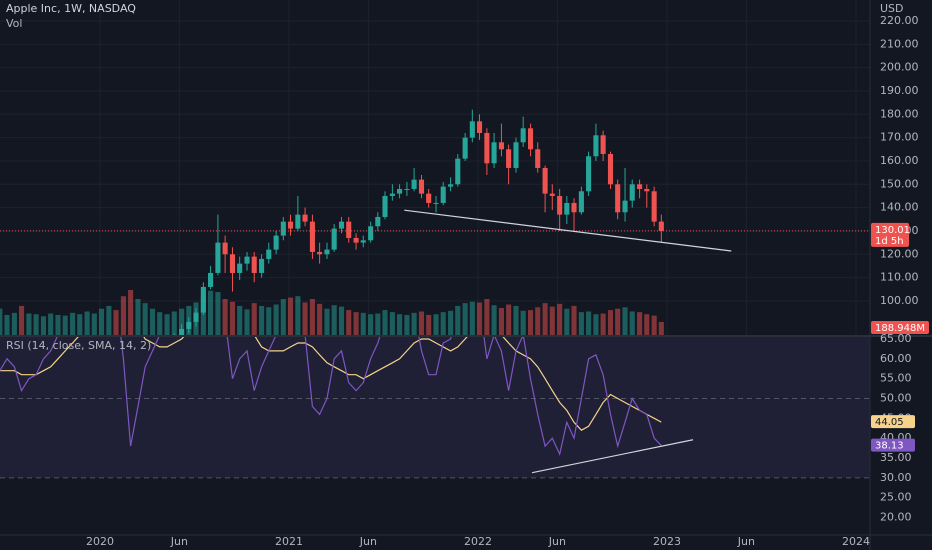 The height and width of the screenshot is (550, 932). What do you see at coordinates (14, 23) in the screenshot?
I see `volume-title: Vol` at bounding box center [14, 23].